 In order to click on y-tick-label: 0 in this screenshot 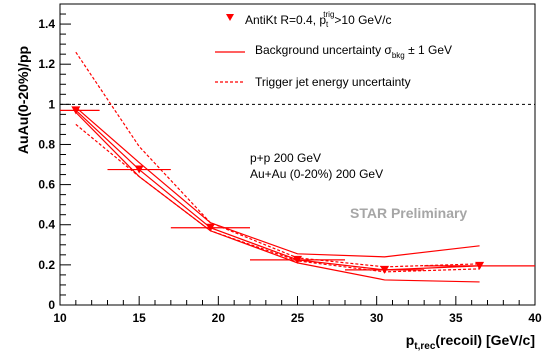, I will do `click(51, 305)`.